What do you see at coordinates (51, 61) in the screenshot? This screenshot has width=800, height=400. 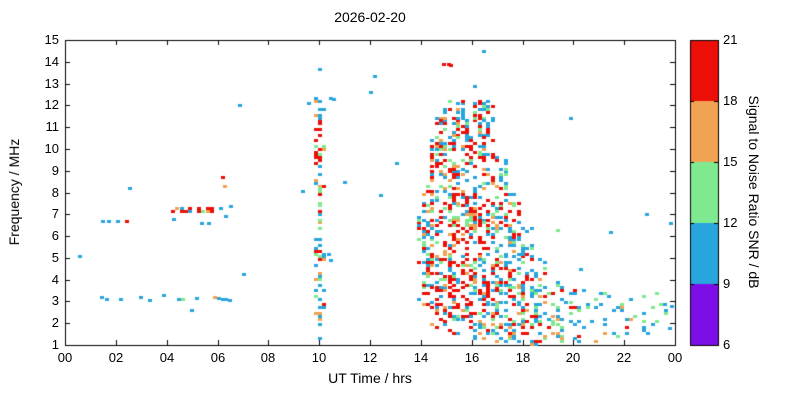 I see `y-tick-label: 14` at bounding box center [51, 61].